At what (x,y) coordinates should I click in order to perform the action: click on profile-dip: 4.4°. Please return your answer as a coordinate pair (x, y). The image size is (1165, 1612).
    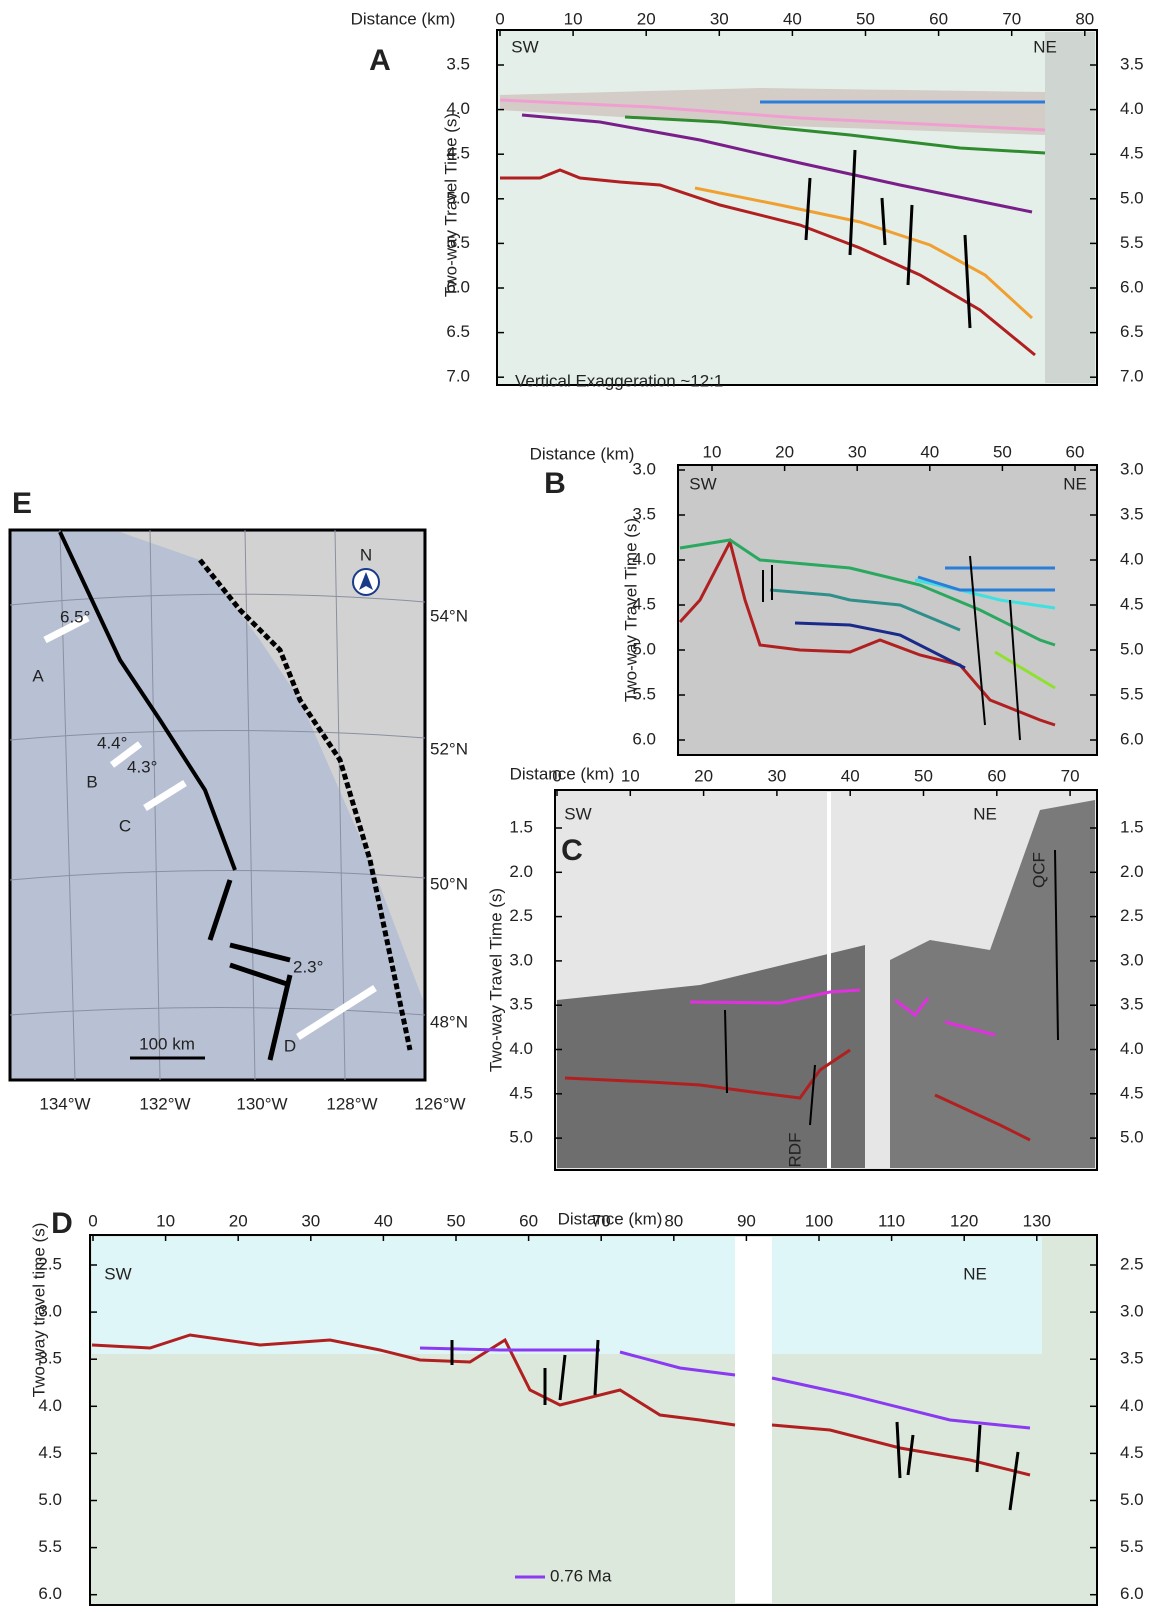
    Looking at the image, I should click on (112, 742).